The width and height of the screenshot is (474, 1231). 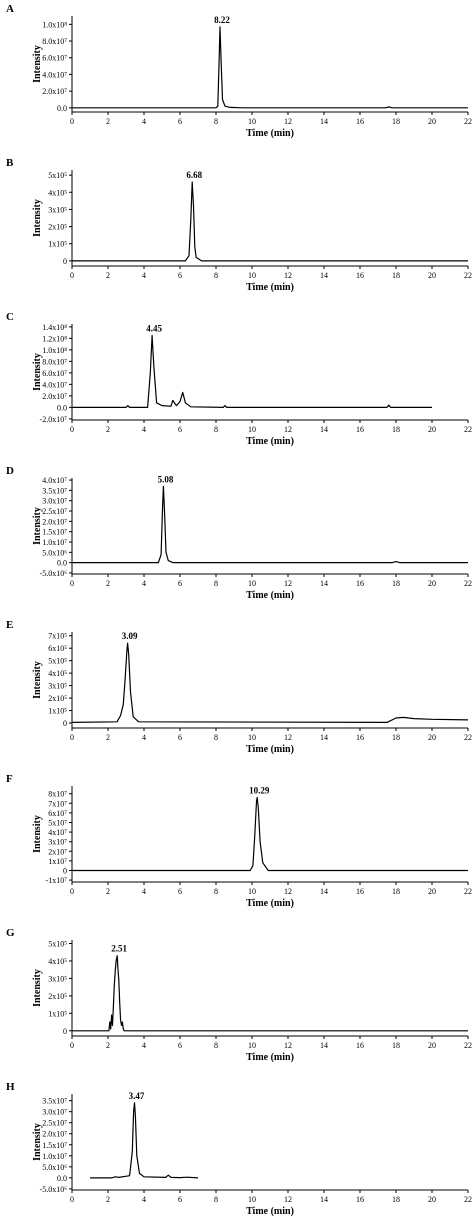 What do you see at coordinates (54, 501) in the screenshot?
I see `y-tick-label: 3.0x10⁷` at bounding box center [54, 501].